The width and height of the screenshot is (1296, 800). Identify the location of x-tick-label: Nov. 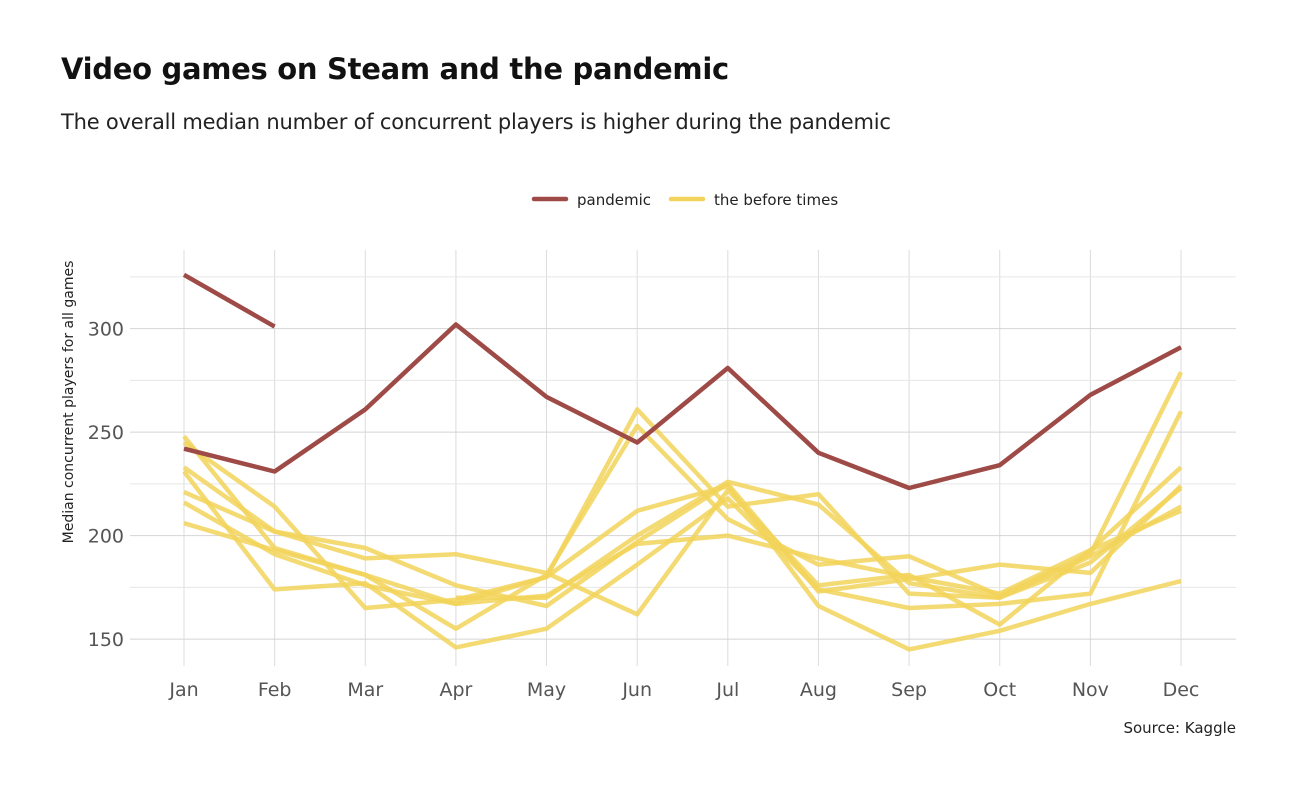
(1090, 690).